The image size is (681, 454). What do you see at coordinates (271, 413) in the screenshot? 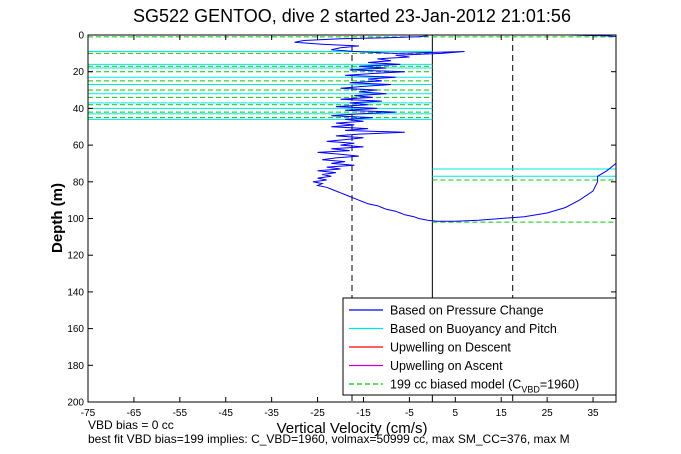
I see `x-tick-label: -35` at bounding box center [271, 413].